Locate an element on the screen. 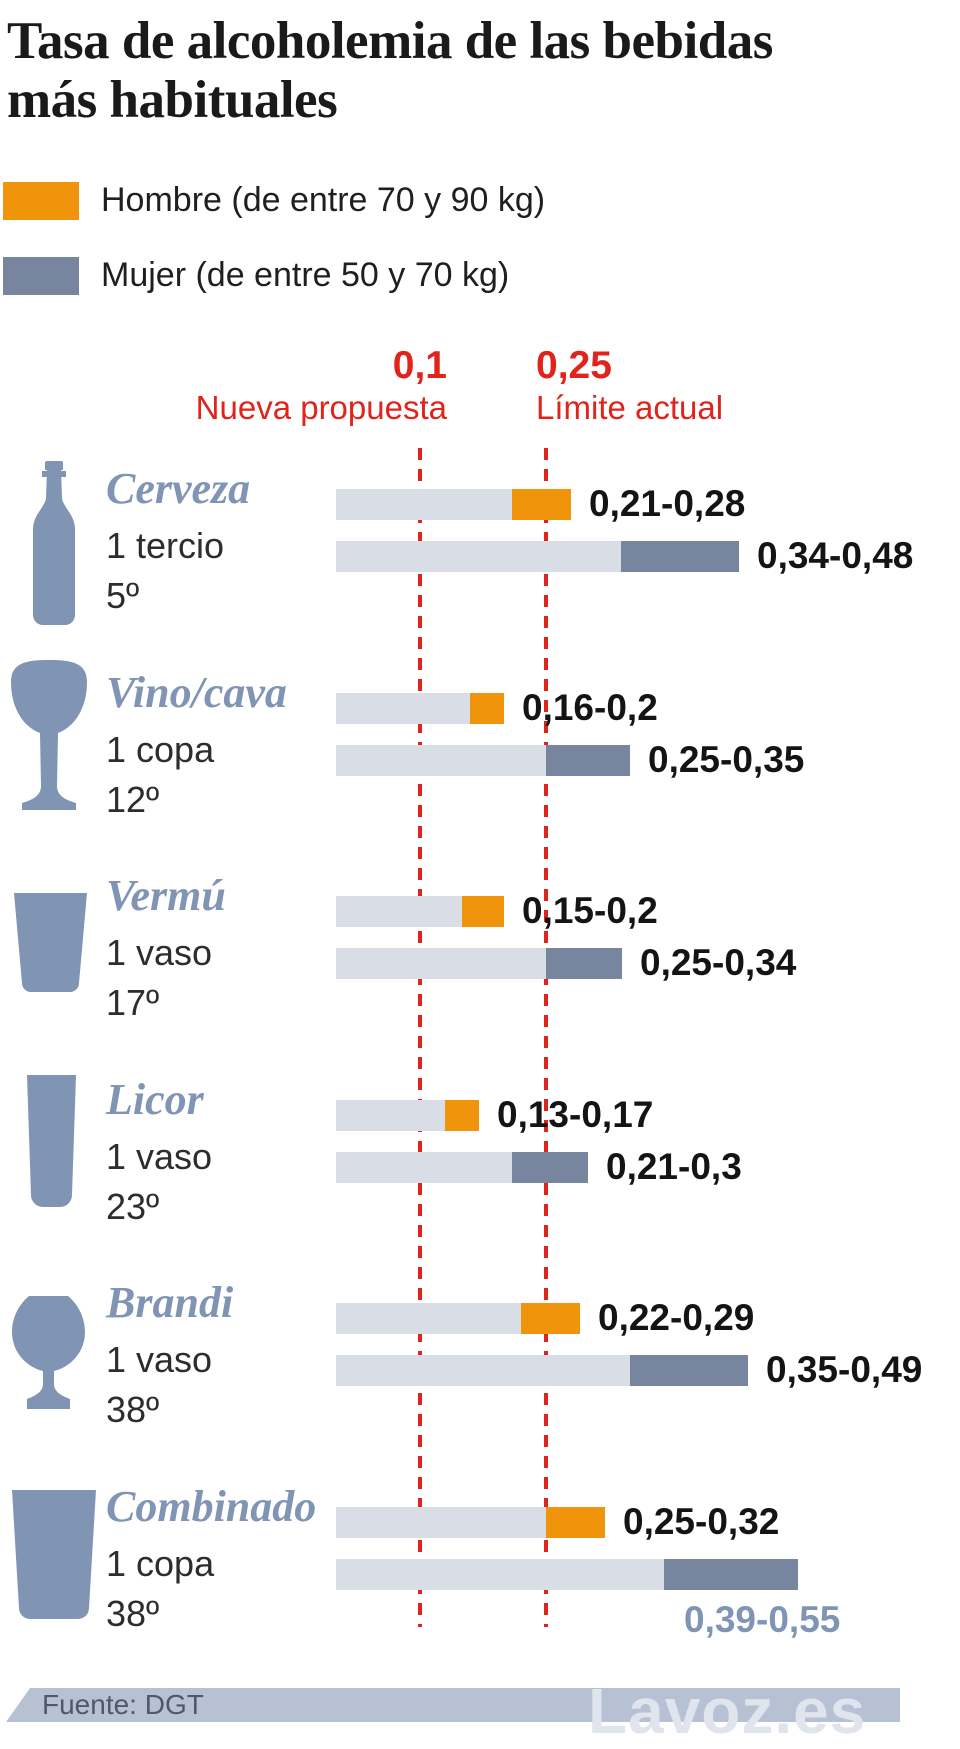  value-label-mujer: 0,25-0,34 is located at coordinates (718, 962).